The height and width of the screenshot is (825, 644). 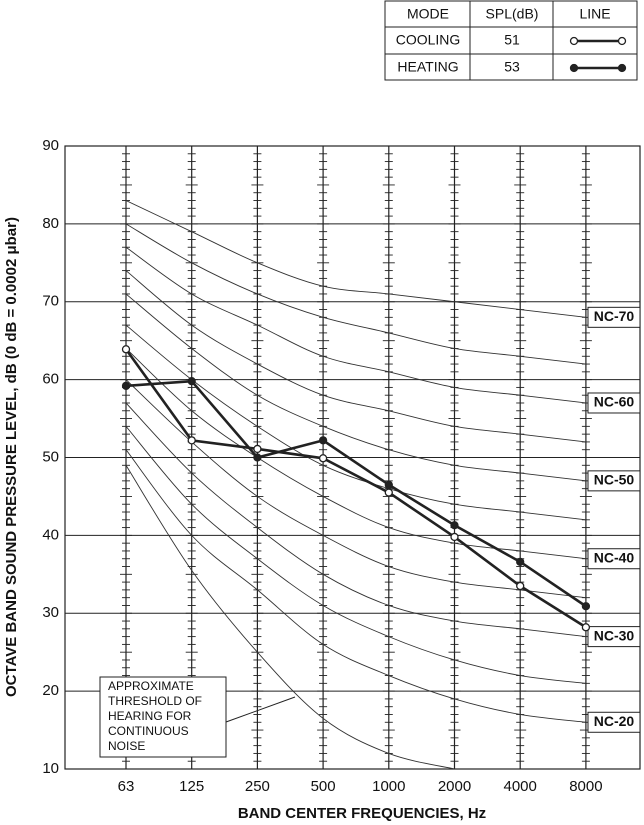 I want to click on x-tick-label: 4000, so click(x=520, y=786).